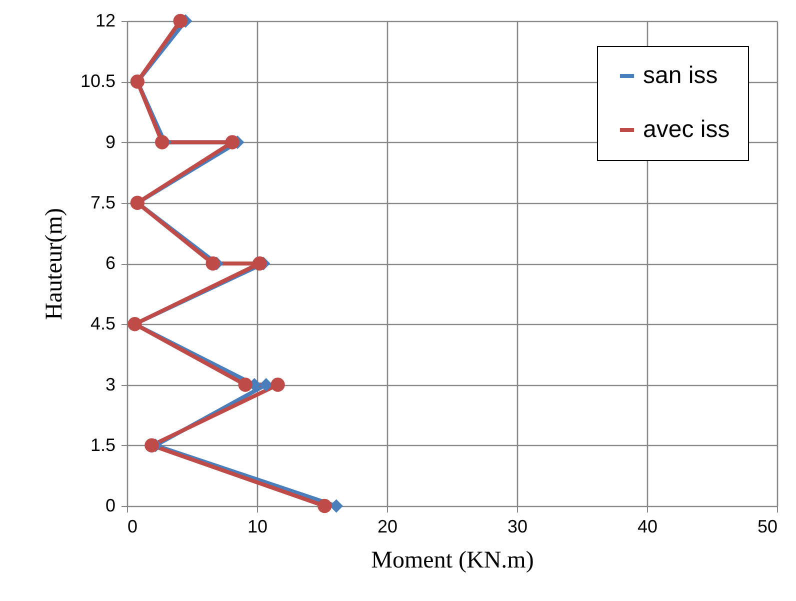 Image resolution: width=796 pixels, height=601 pixels. What do you see at coordinates (98, 81) in the screenshot?
I see `y-tick-label: 10.5` at bounding box center [98, 81].